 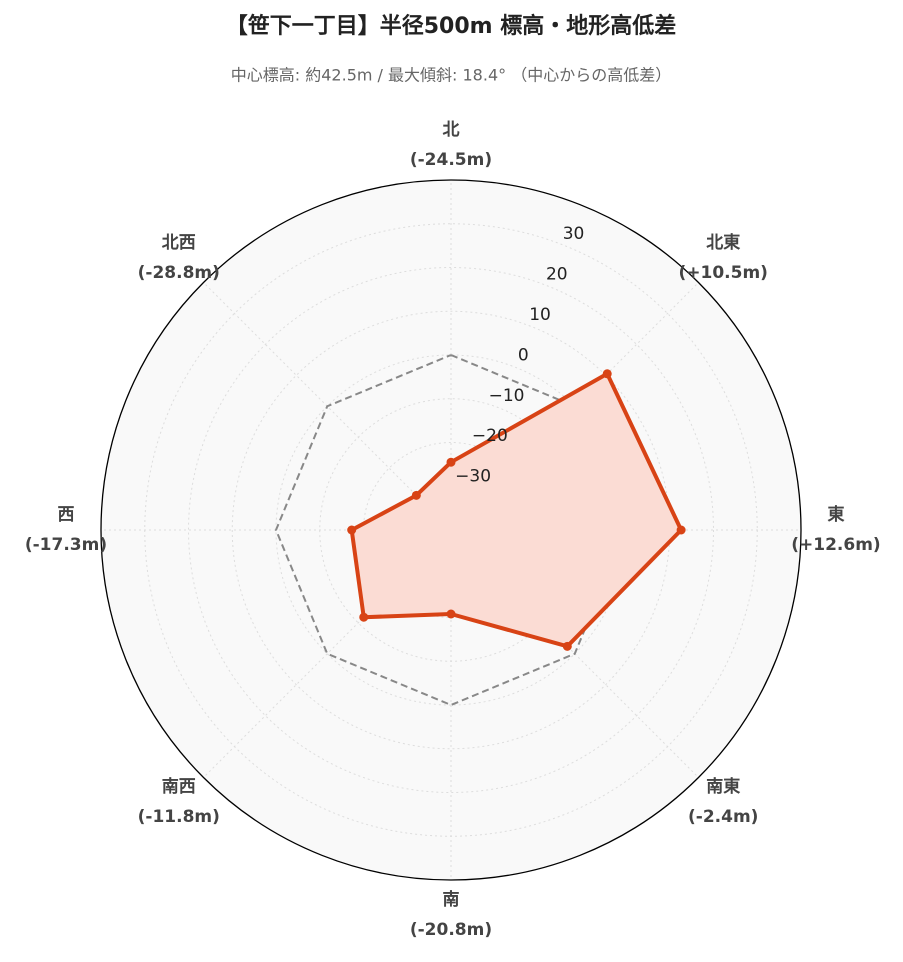 What do you see at coordinates (723, 817) in the screenshot?
I see `value-label: (-2.4m)` at bounding box center [723, 817].